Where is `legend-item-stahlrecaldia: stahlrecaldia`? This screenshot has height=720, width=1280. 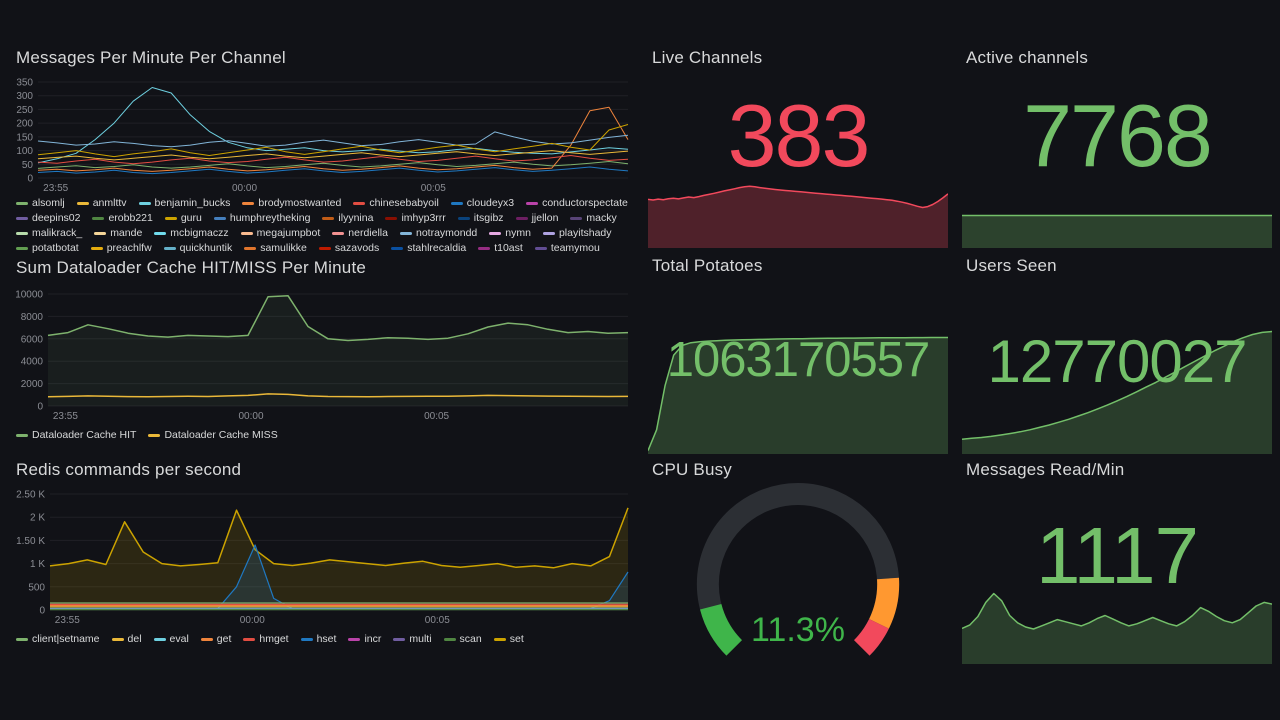 legend-item-stahlrecaldia: stahlrecaldia is located at coordinates (428, 247).